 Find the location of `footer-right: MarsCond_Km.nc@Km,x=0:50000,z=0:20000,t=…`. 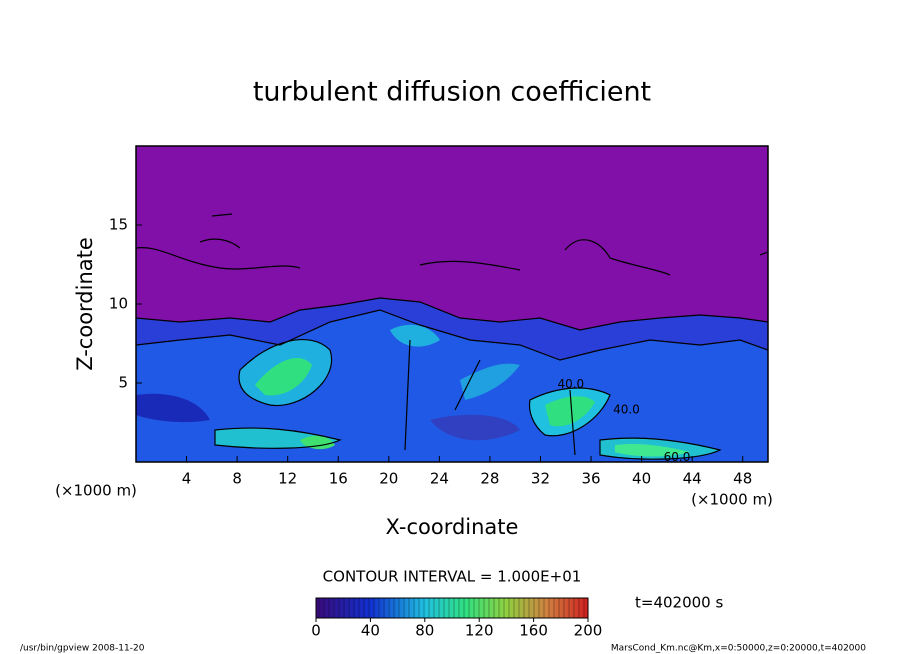

footer-right: MarsCond_Km.nc@Km,x=0:50000,z=0:20000,t=… is located at coordinates (738, 649).